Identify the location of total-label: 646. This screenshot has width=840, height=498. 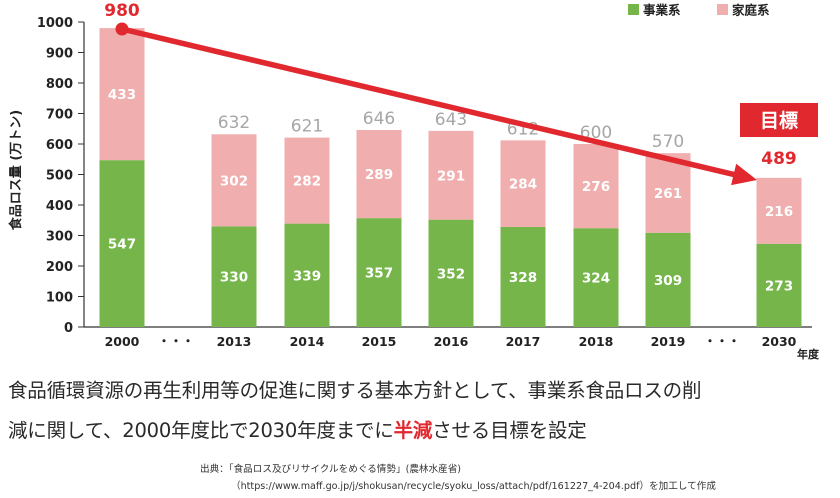
(379, 119).